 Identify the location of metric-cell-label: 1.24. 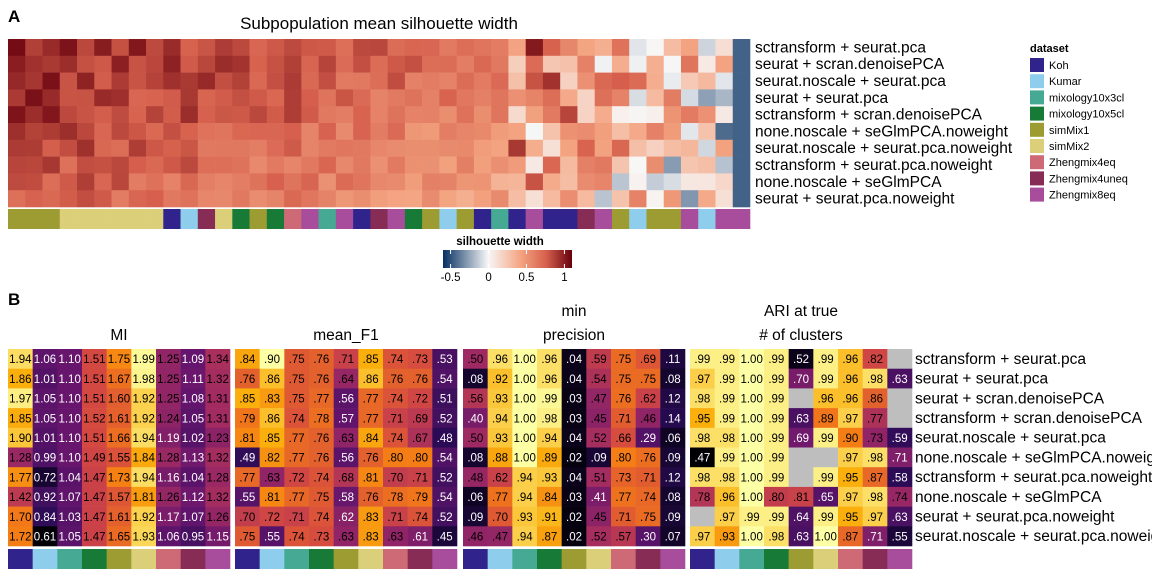
(168, 419).